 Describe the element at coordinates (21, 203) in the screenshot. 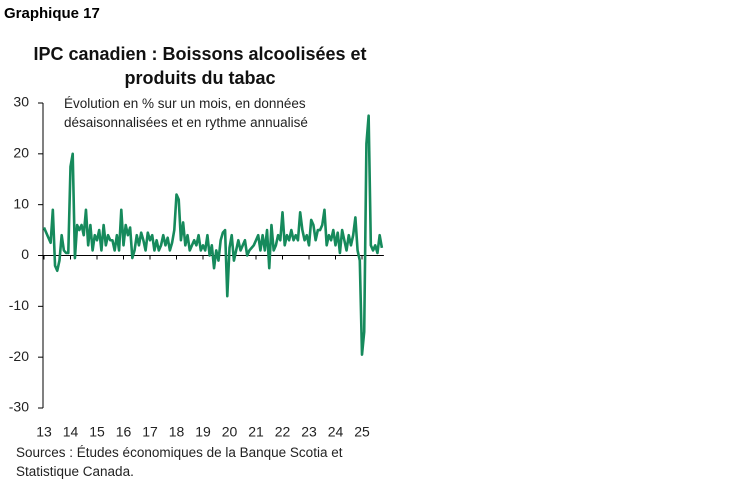

I see `y-tick-label: 10` at that location.